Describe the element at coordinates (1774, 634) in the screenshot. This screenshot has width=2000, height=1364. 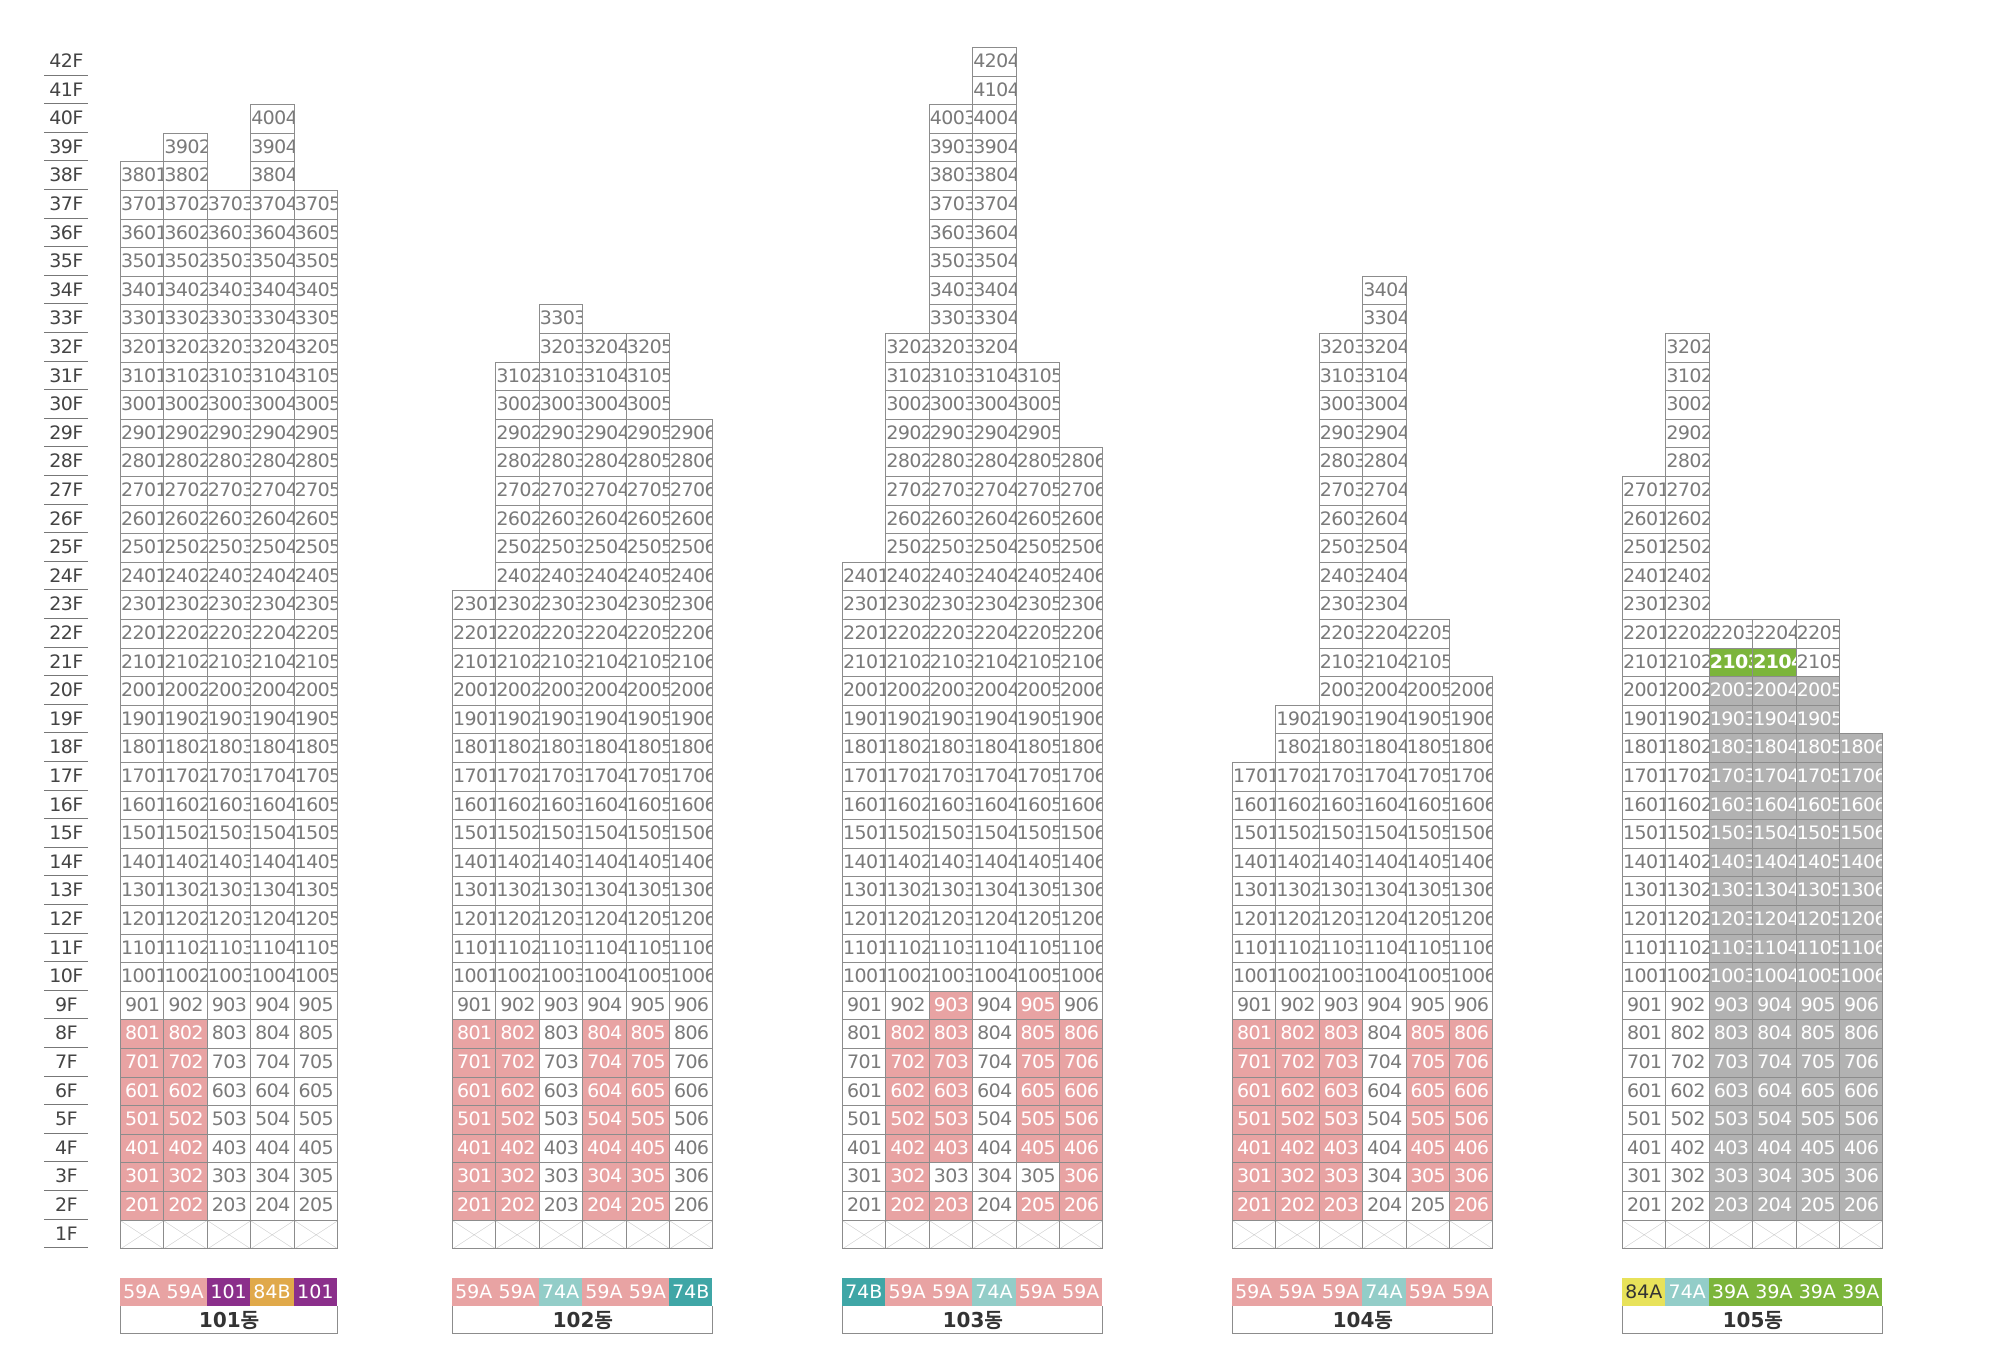
I see `unit-cell: 2204` at that location.